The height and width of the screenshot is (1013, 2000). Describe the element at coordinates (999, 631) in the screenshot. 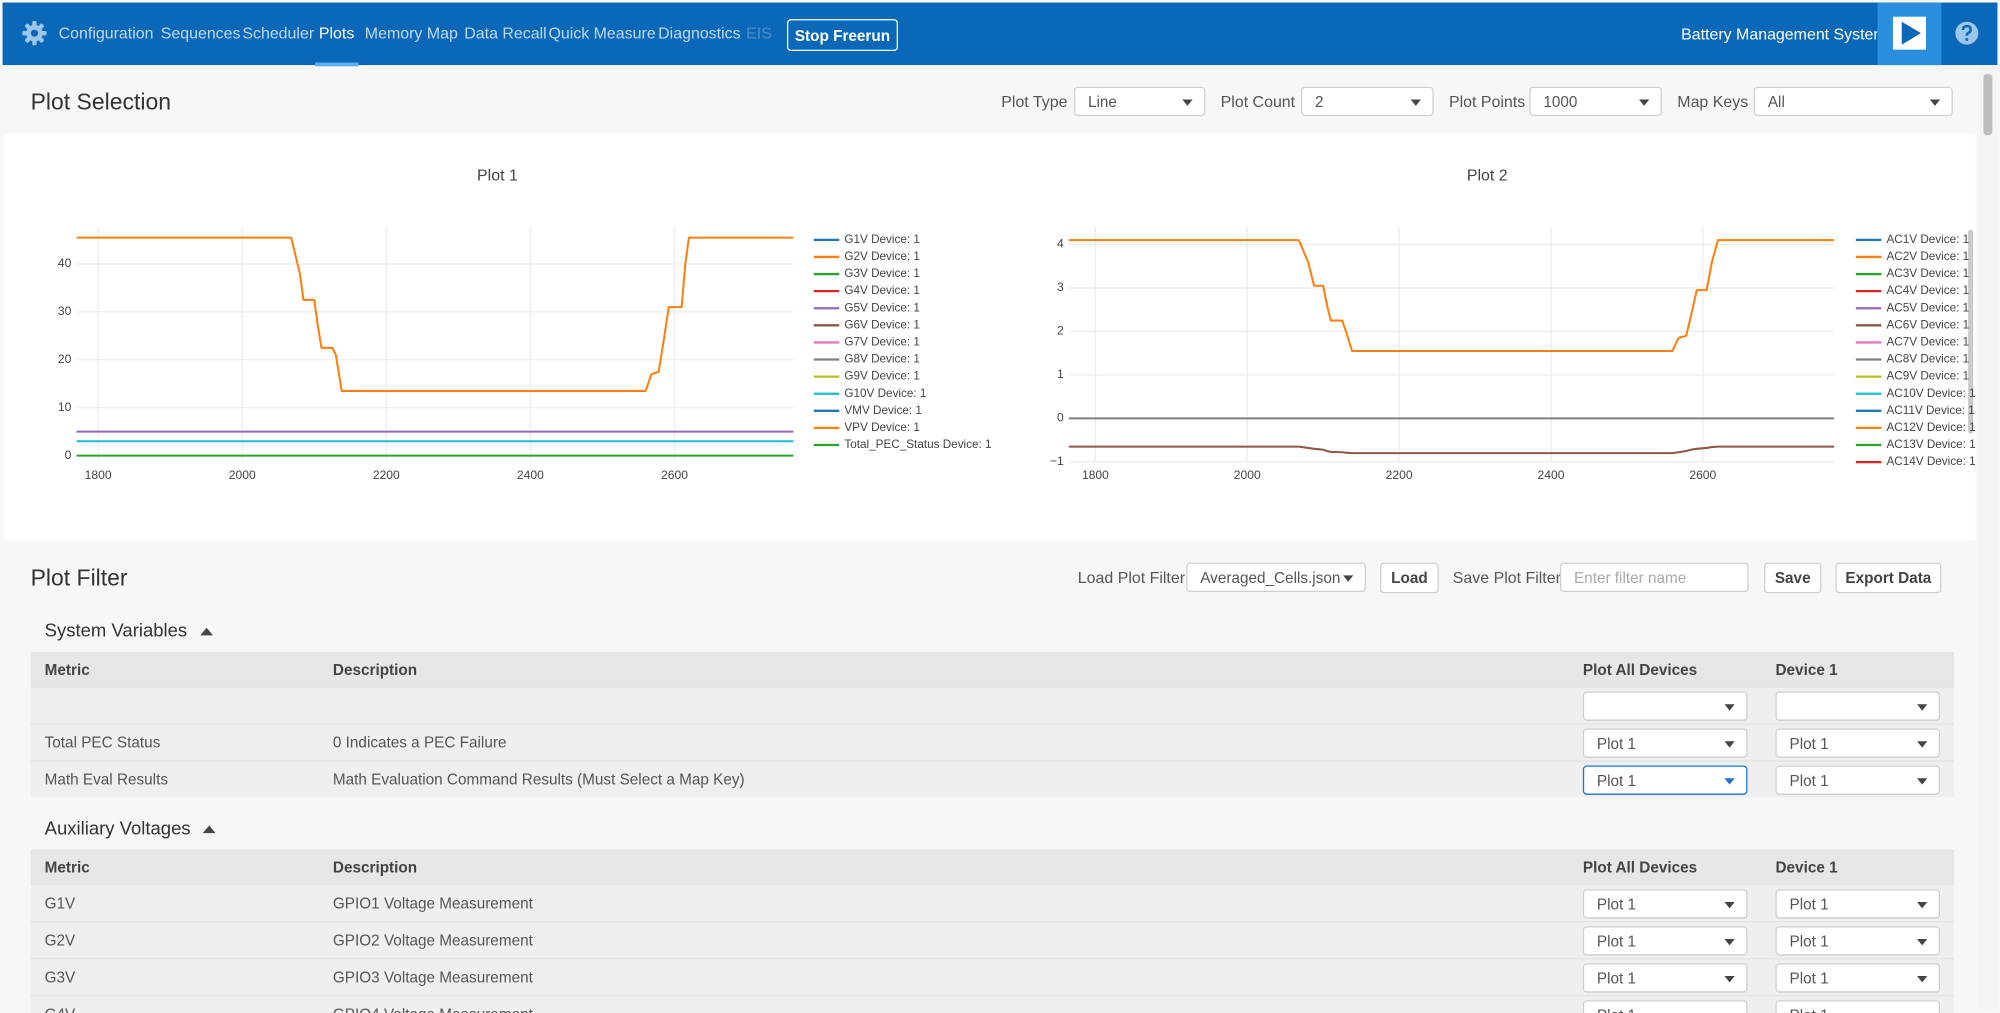

I see `section-title: System Variables` at that location.